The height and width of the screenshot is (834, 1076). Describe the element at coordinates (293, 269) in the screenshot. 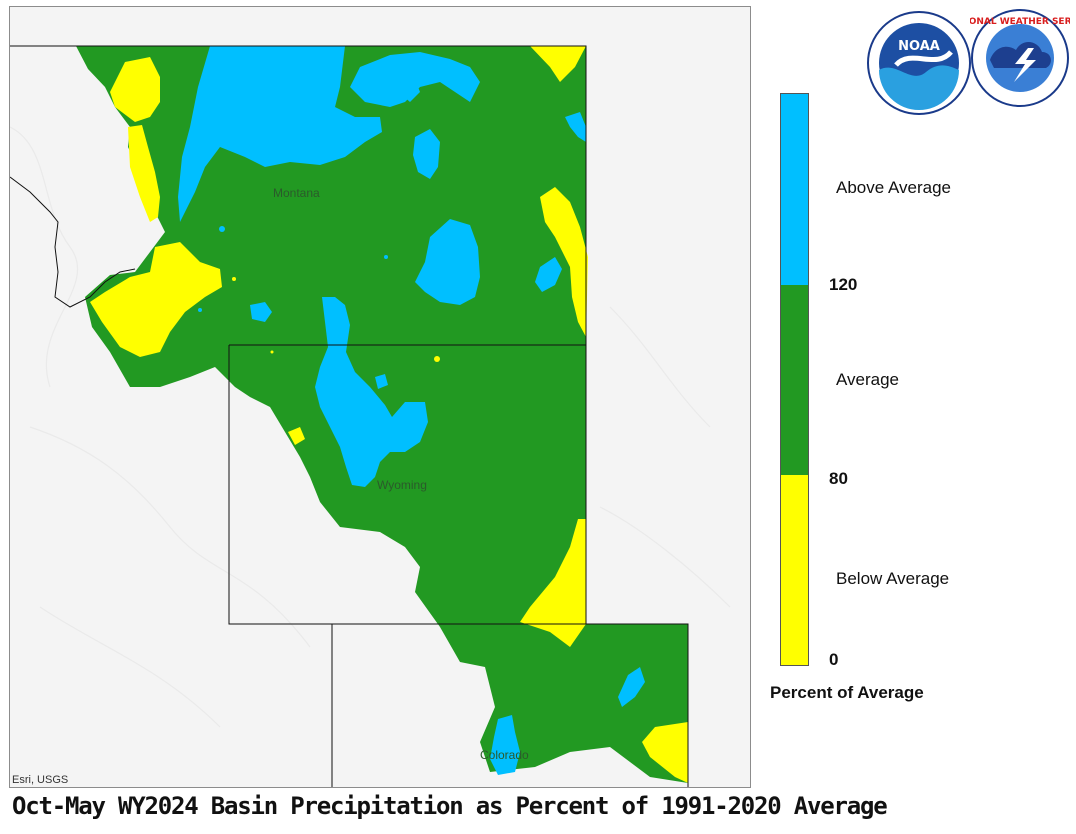

I see `above-average-specks` at that location.